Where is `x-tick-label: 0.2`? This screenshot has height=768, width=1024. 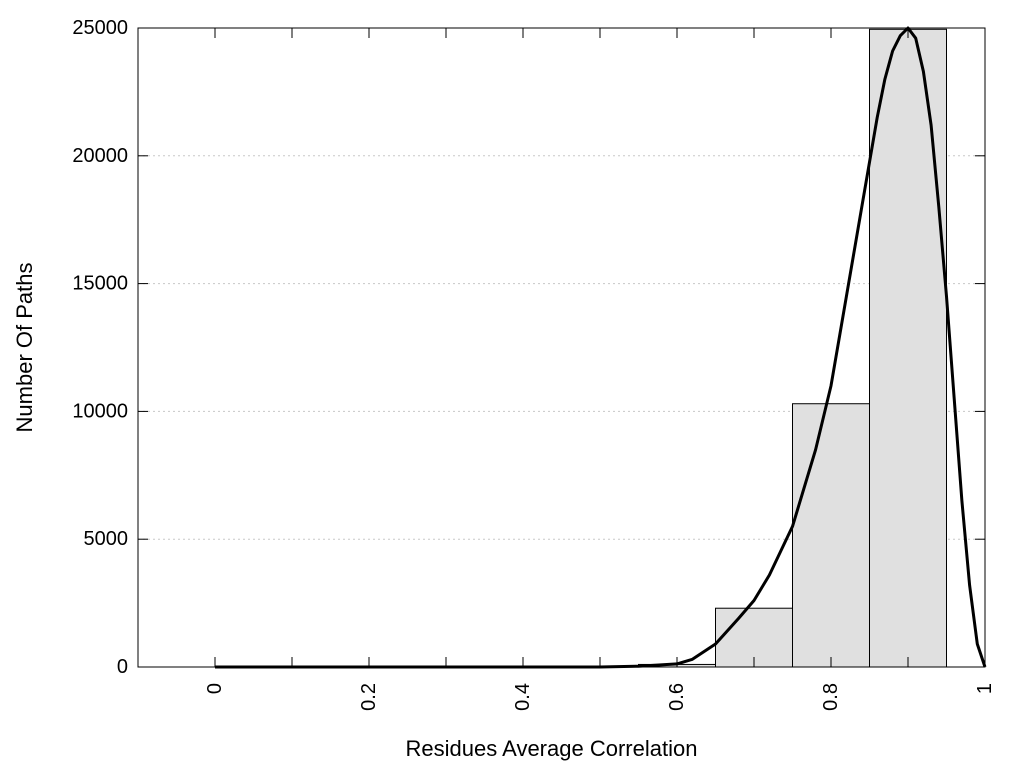 x-tick-label: 0.2 is located at coordinates (369, 697).